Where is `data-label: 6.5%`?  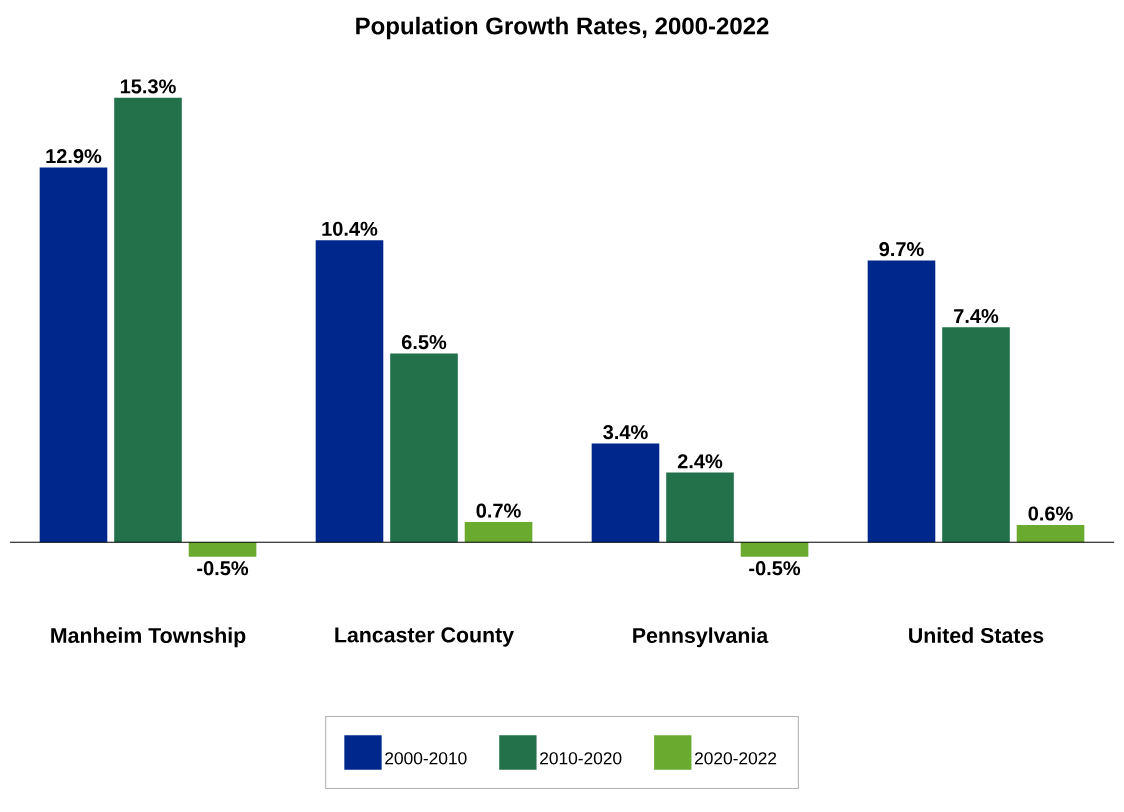 data-label: 6.5% is located at coordinates (424, 342).